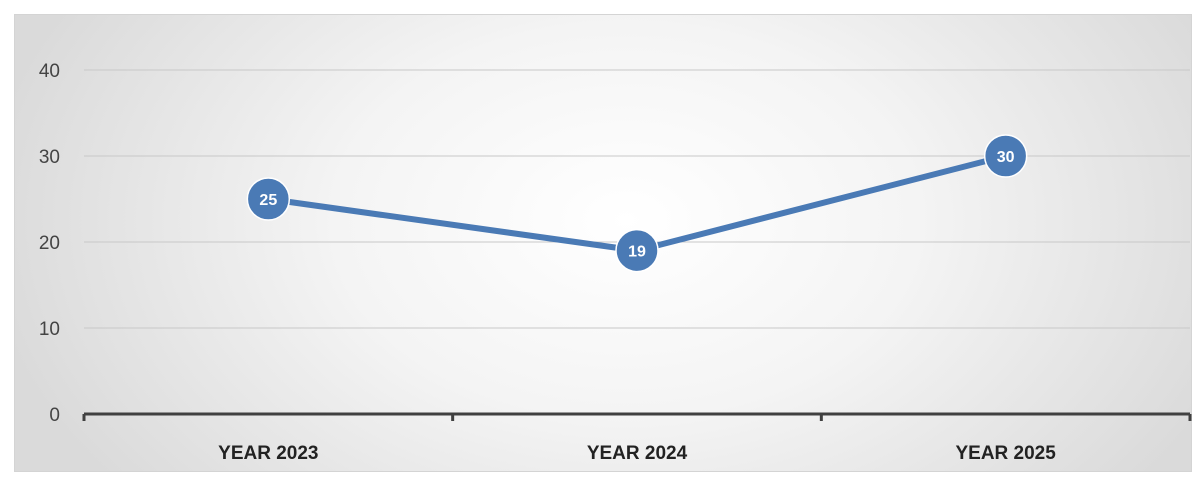  Describe the element at coordinates (268, 453) in the screenshot. I see `x-category-label: YEAR 2023` at that location.